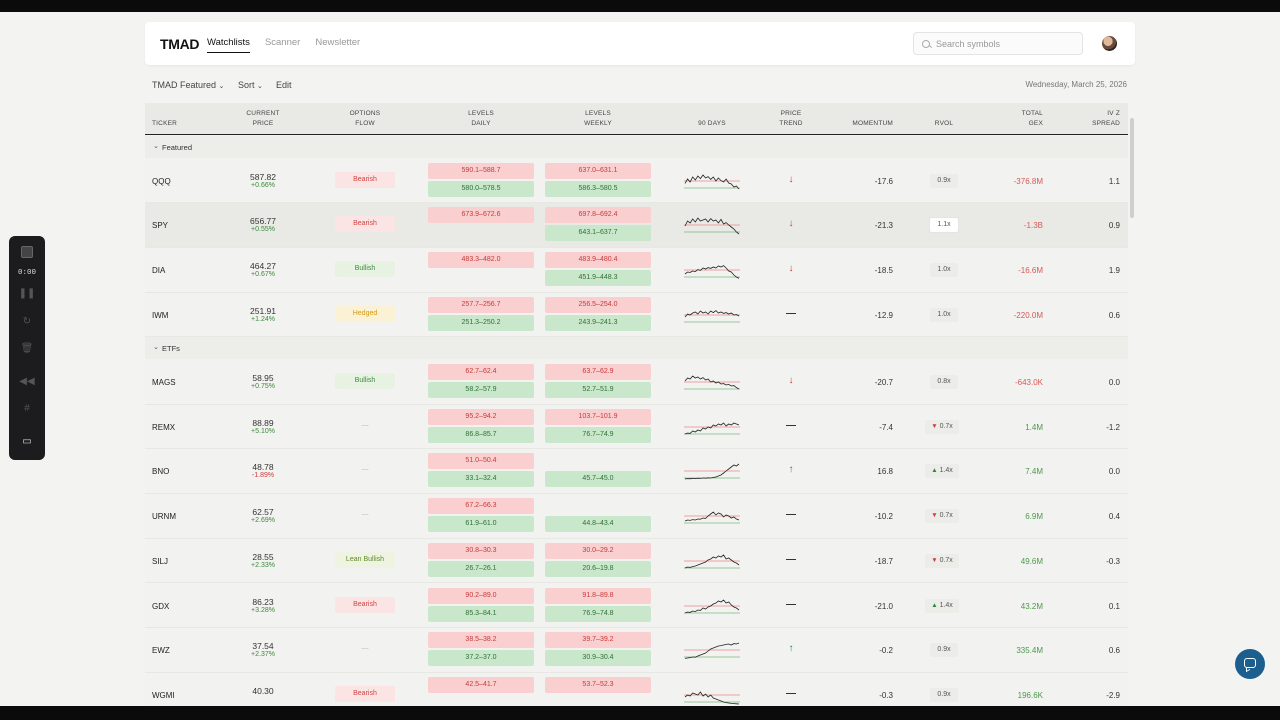  What do you see at coordinates (481, 170) in the screenshot?
I see `daily-resistance: 590.1–588.7` at bounding box center [481, 170].